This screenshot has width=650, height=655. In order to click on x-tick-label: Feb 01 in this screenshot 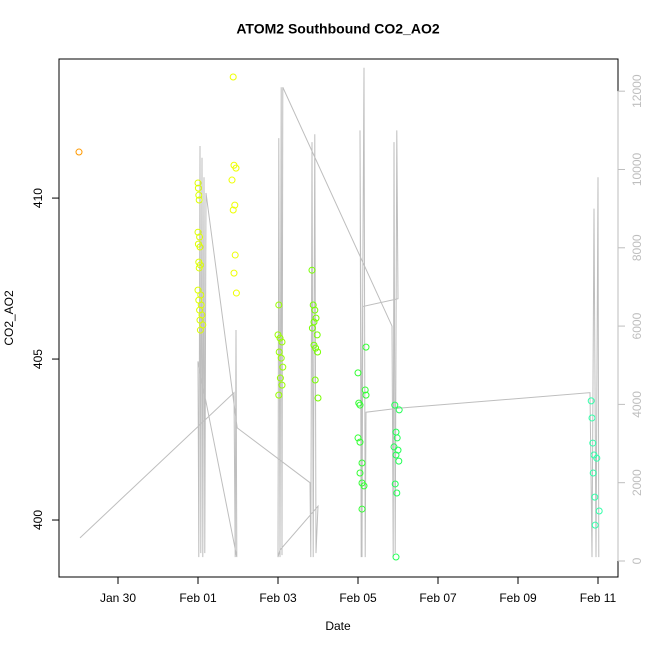, I will do `click(198, 598)`.